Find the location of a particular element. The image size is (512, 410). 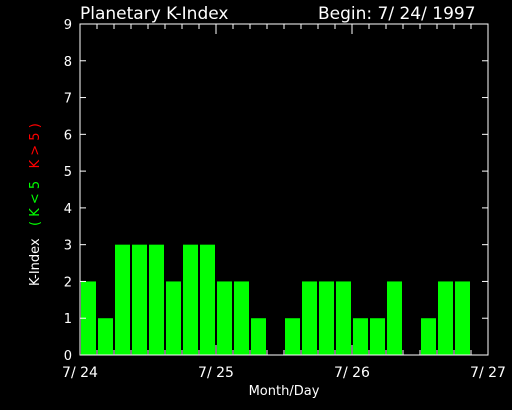

x-tick-label: 7/ 25 is located at coordinates (216, 373).